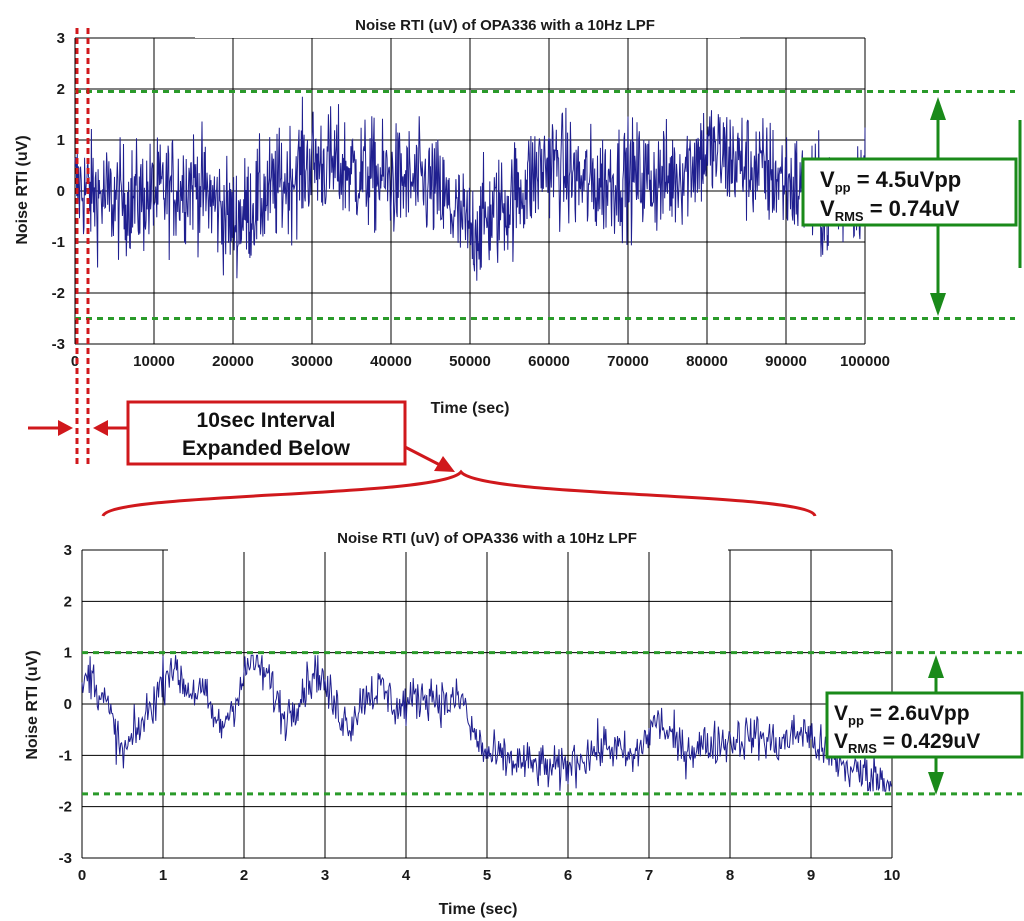  I want to click on x-tick-label: 20000, so click(233, 361).